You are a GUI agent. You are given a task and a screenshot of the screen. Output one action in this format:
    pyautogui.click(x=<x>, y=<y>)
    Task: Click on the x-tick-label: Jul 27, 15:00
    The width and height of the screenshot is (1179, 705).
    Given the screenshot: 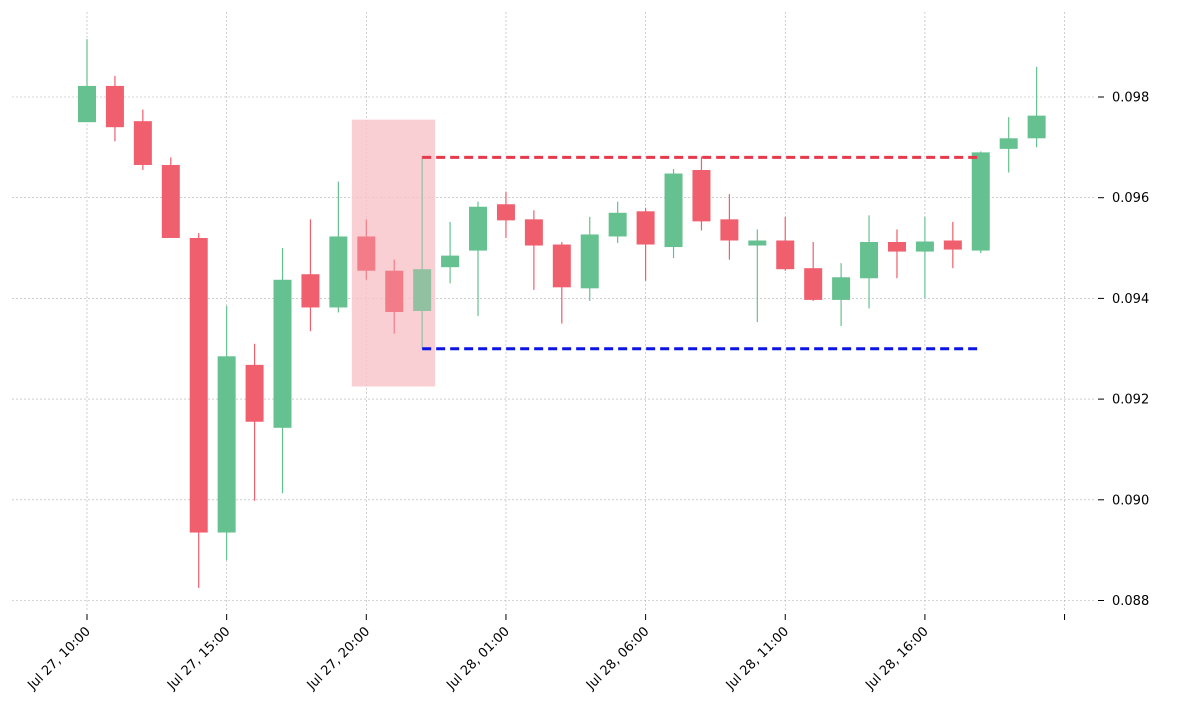 What is the action you would take?
    pyautogui.click(x=198, y=658)
    